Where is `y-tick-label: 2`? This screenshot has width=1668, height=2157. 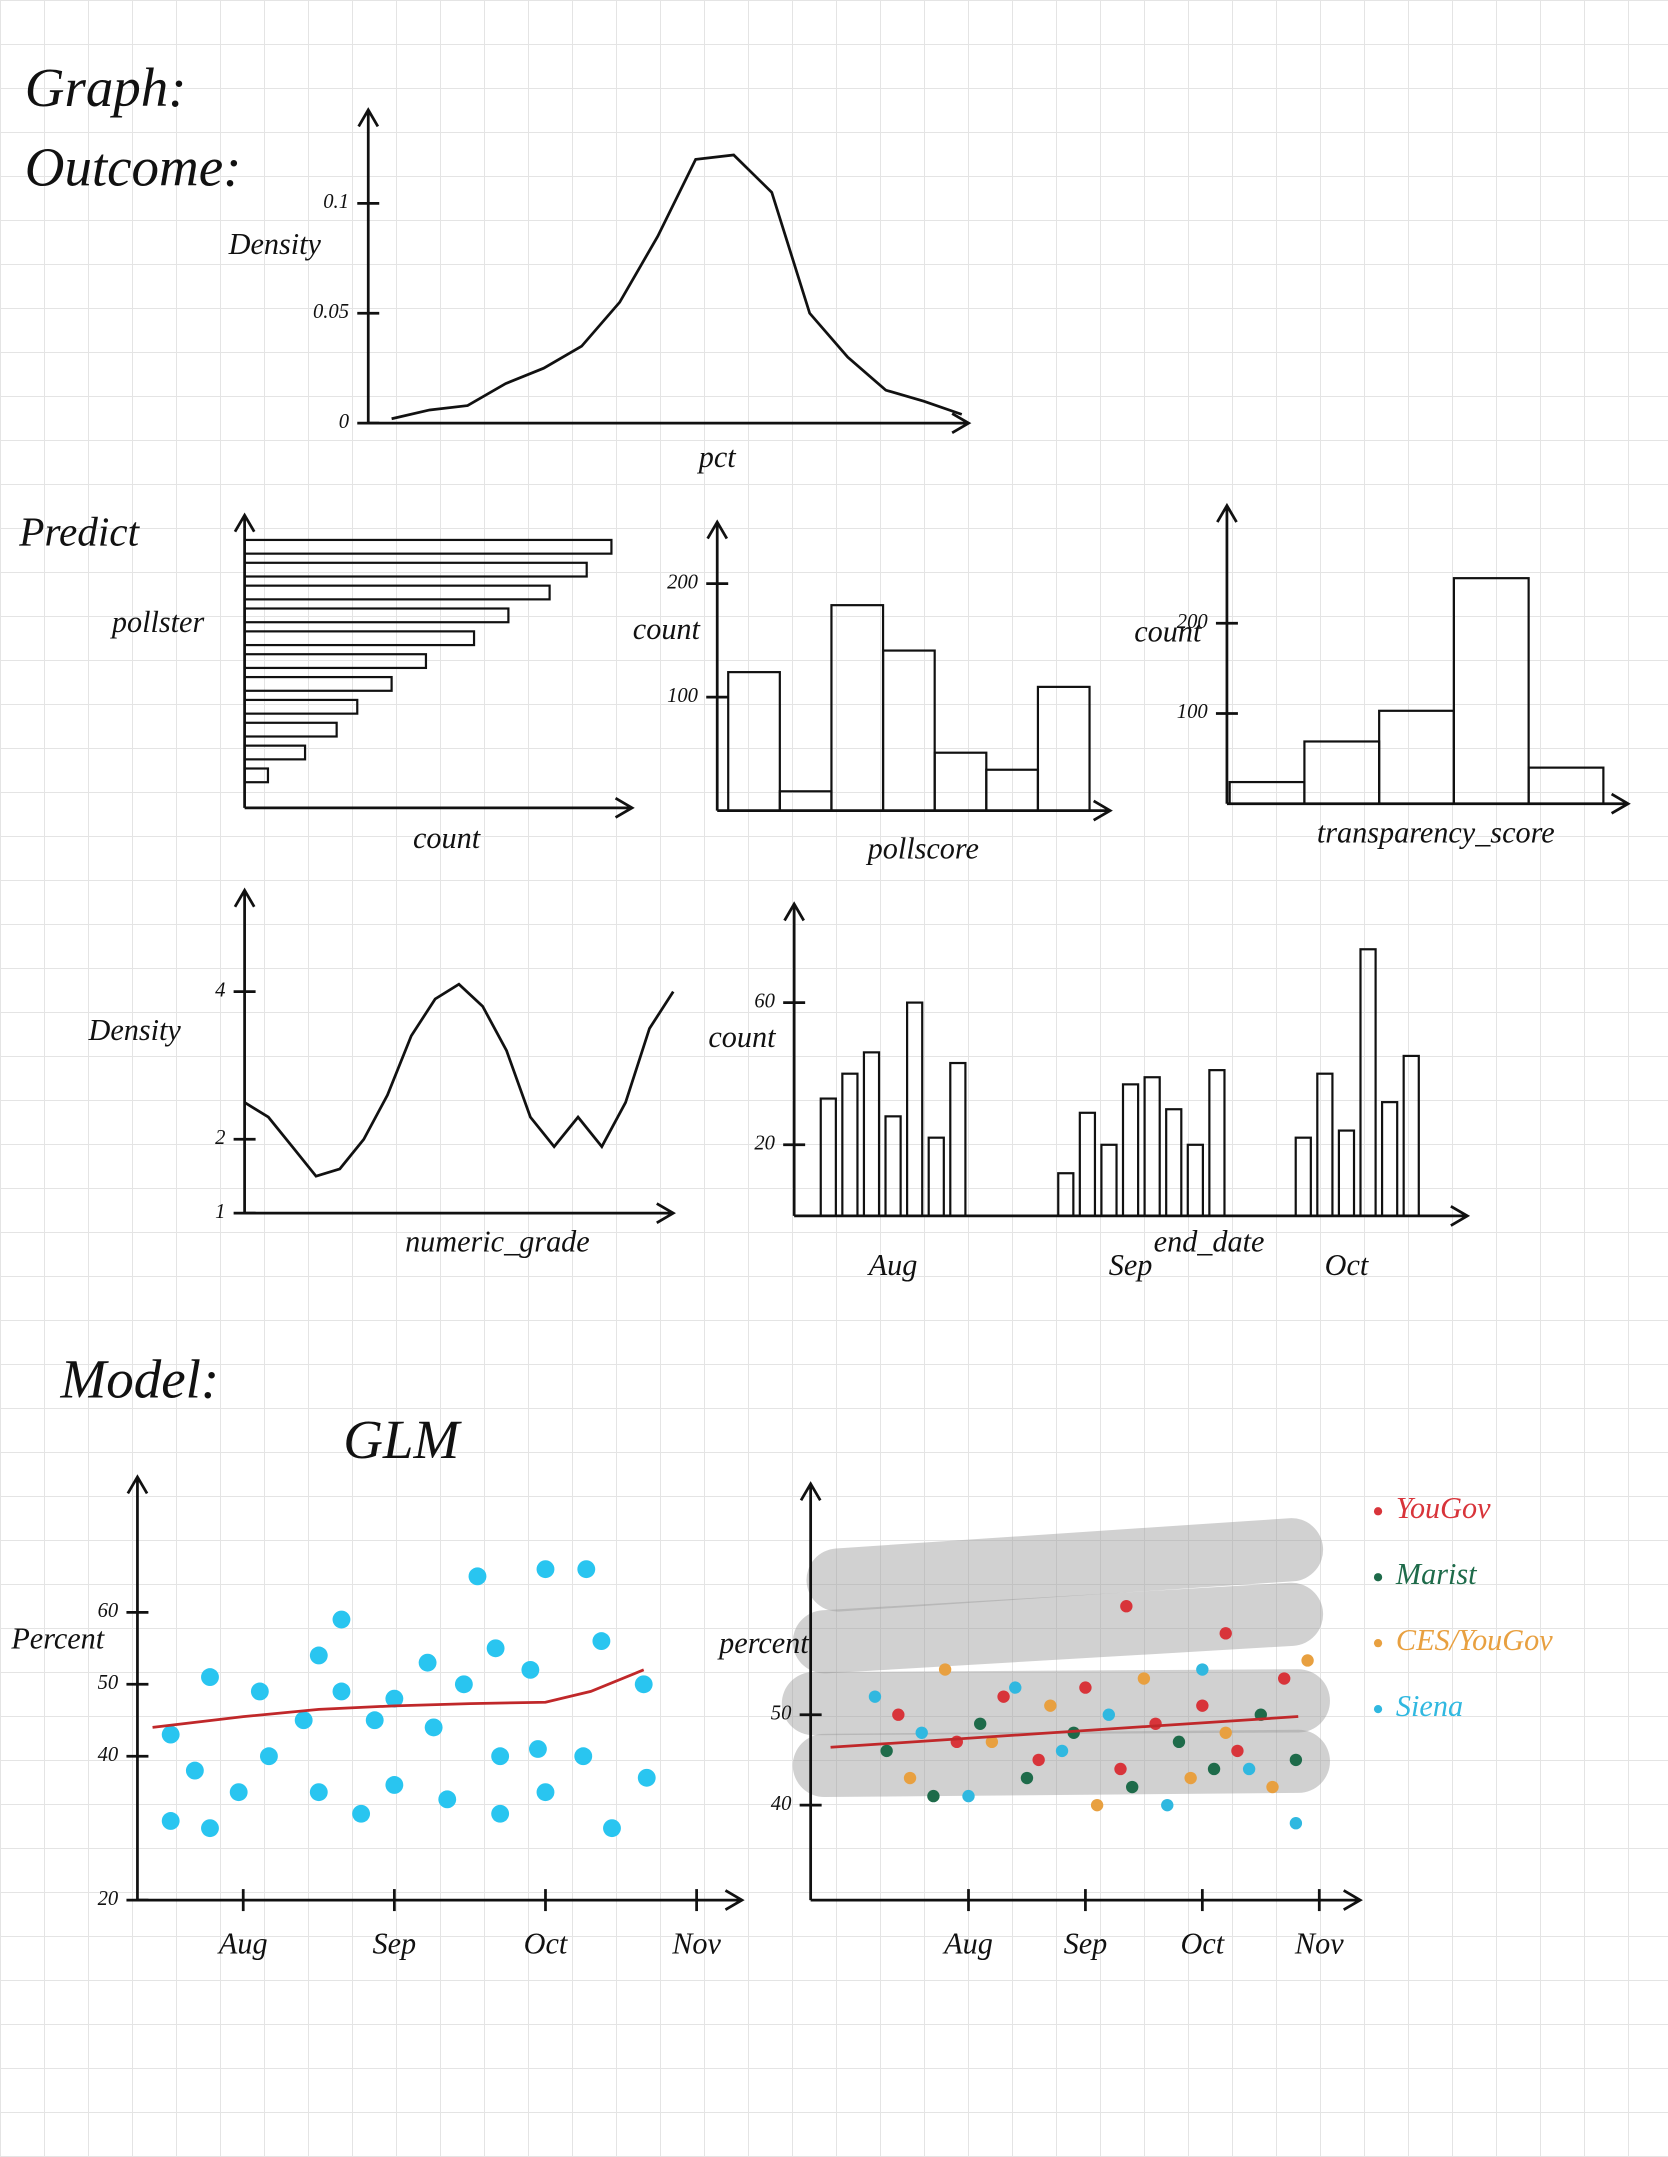 y-tick-label: 2 is located at coordinates (220, 1138).